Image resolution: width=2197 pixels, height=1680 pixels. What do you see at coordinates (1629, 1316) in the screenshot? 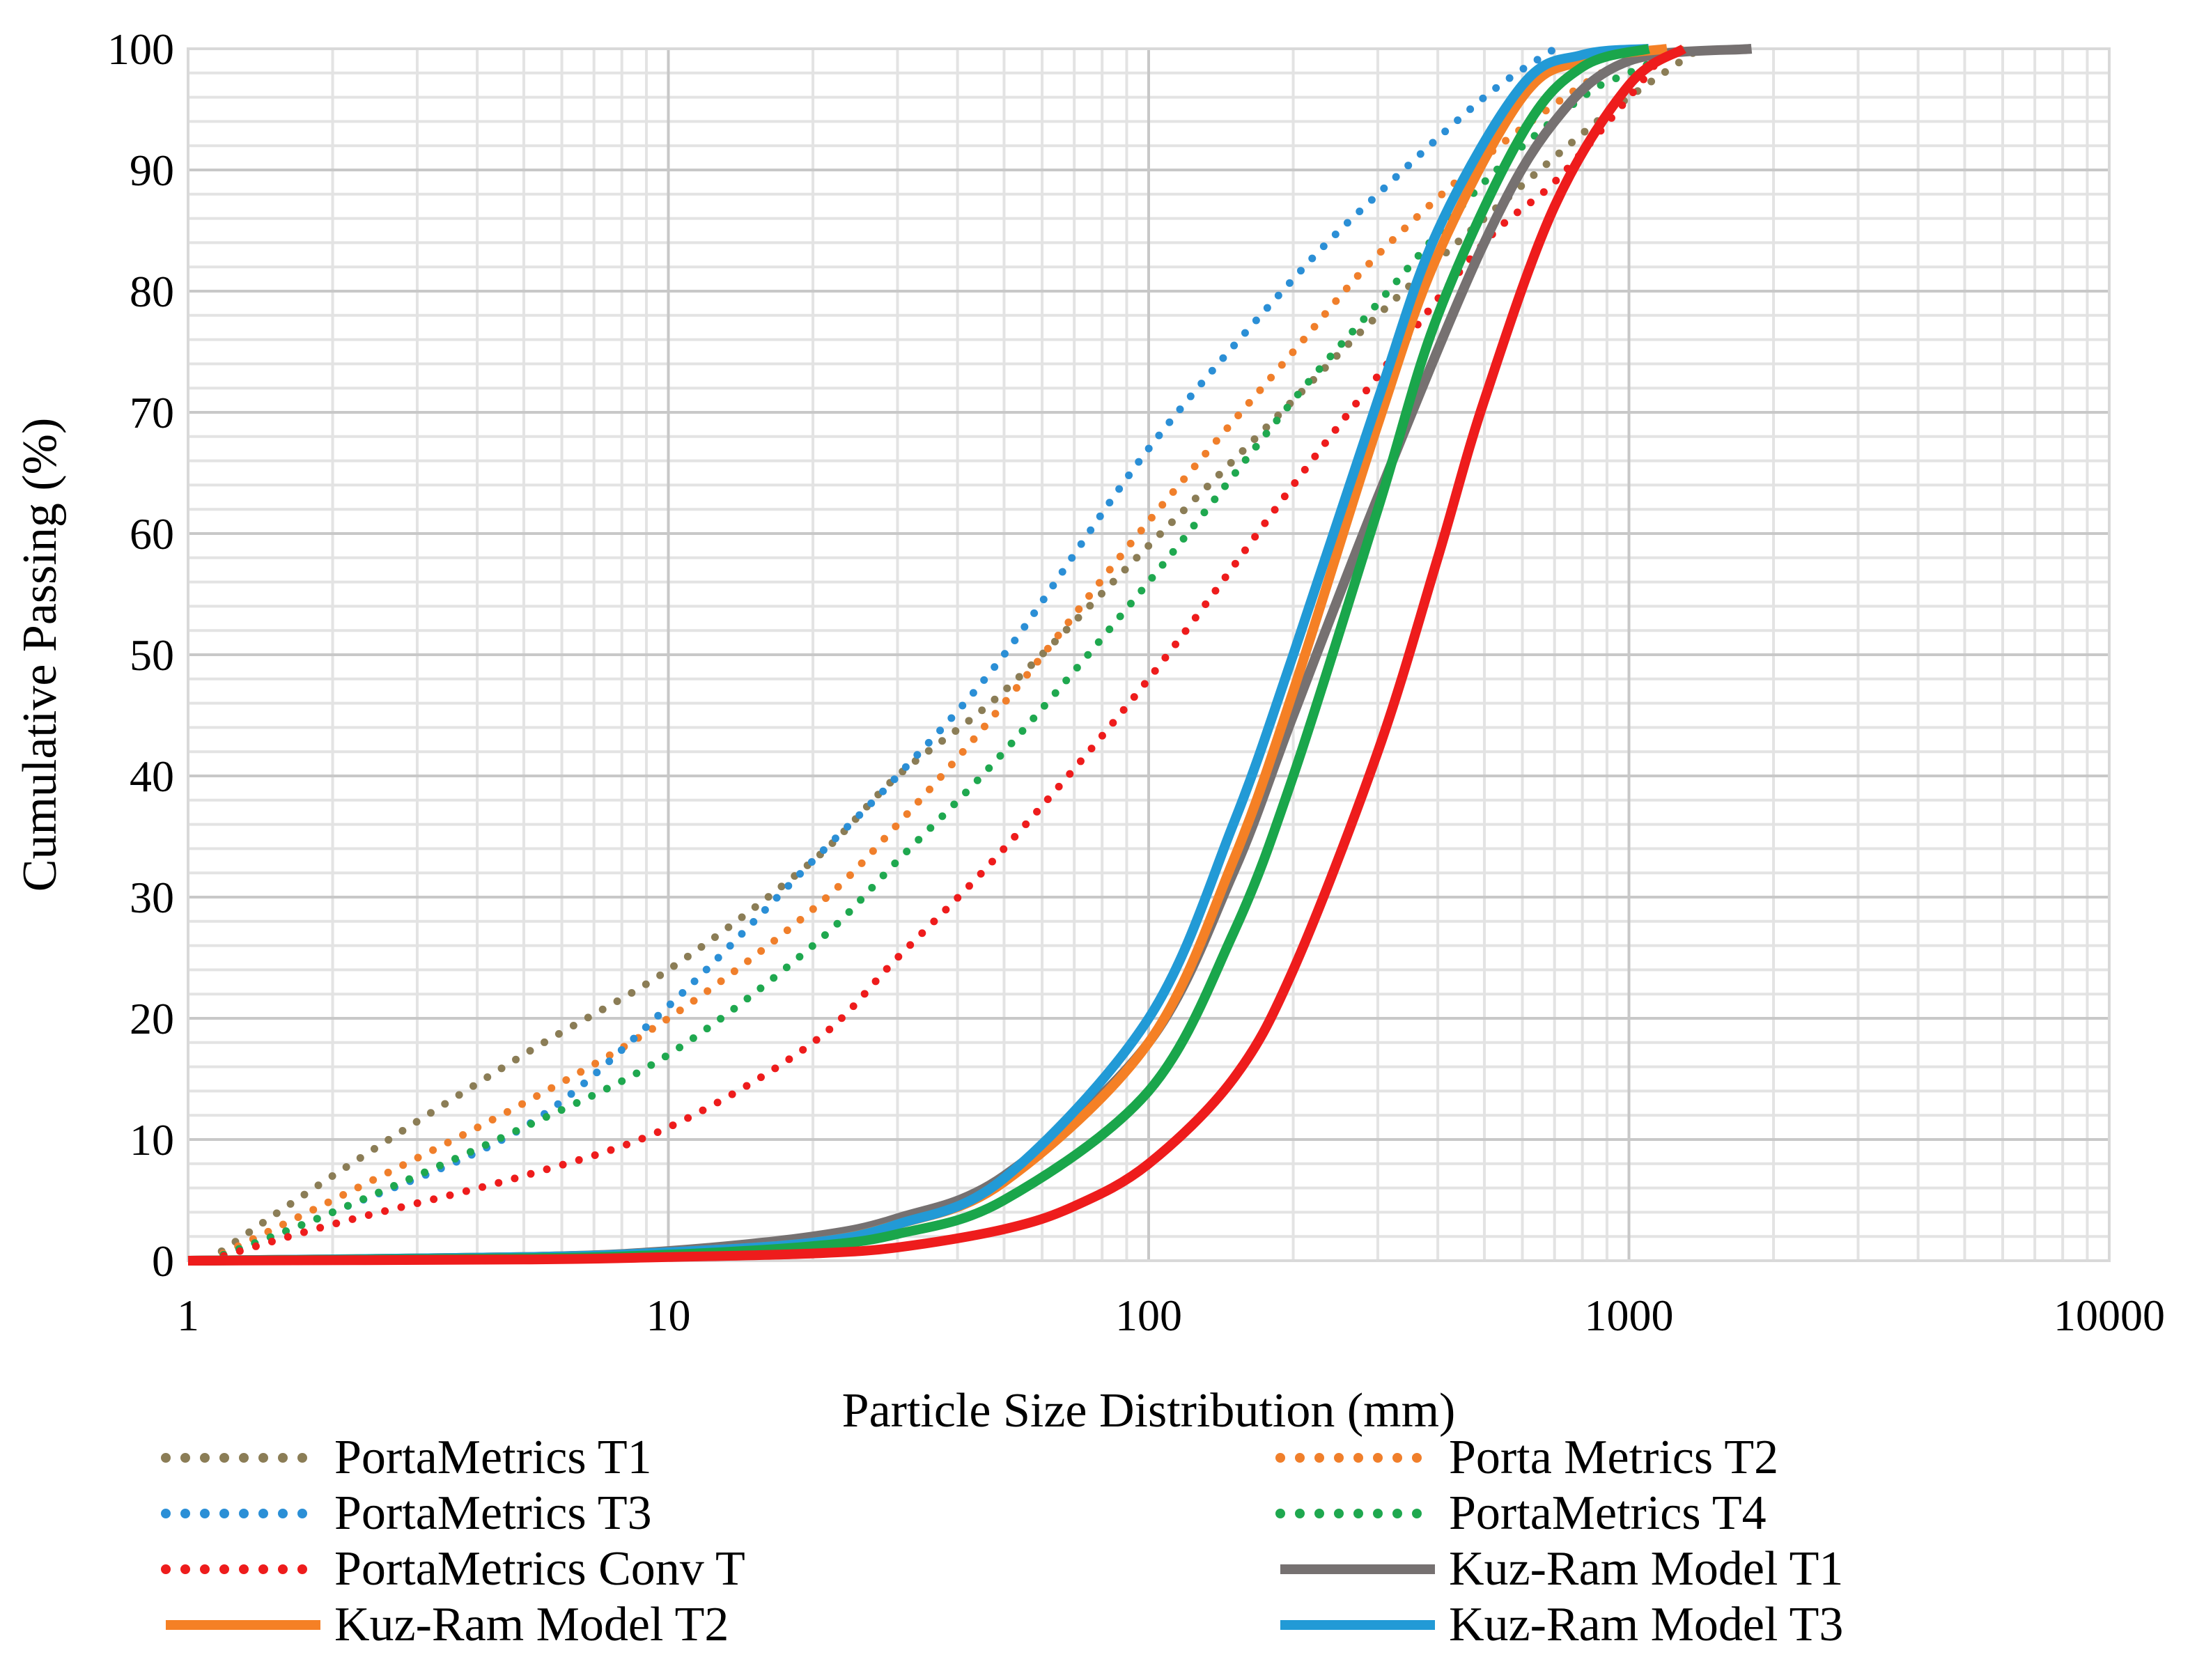
I see `x-tick-label: 1000` at bounding box center [1629, 1316].